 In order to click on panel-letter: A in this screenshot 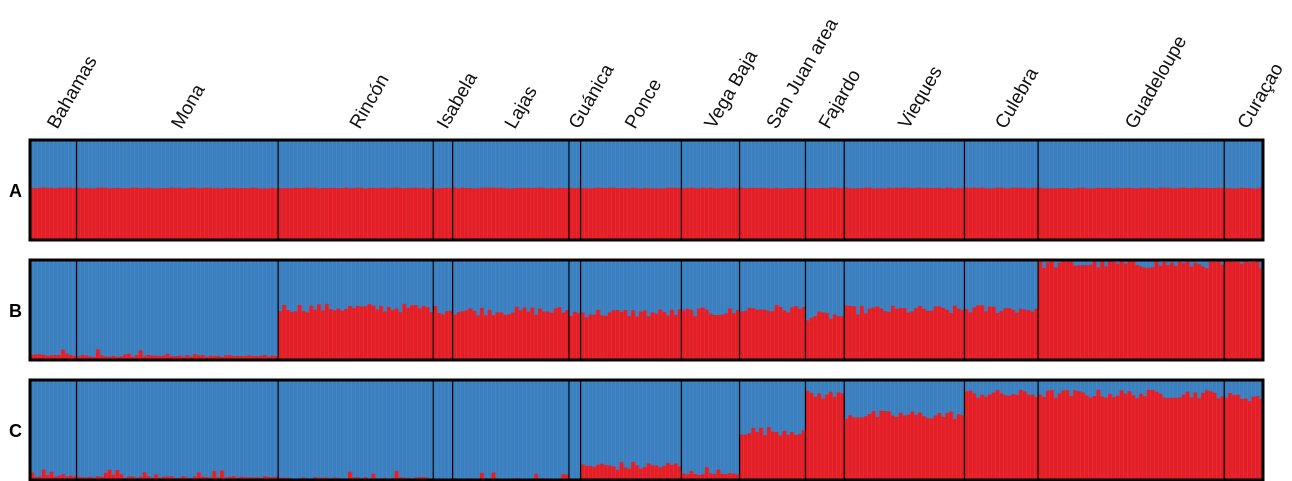, I will do `click(15, 191)`.